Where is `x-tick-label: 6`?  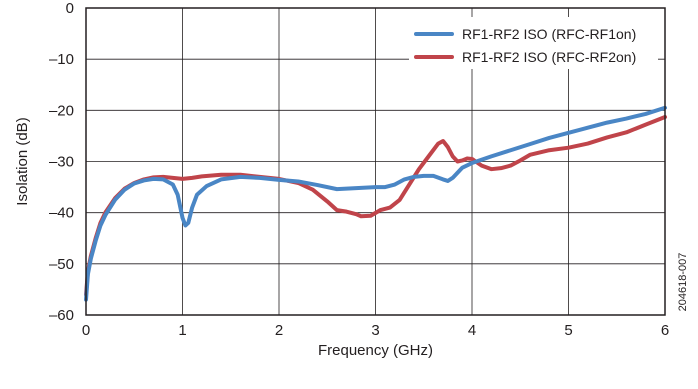 x-tick-label: 6 is located at coordinates (665, 330).